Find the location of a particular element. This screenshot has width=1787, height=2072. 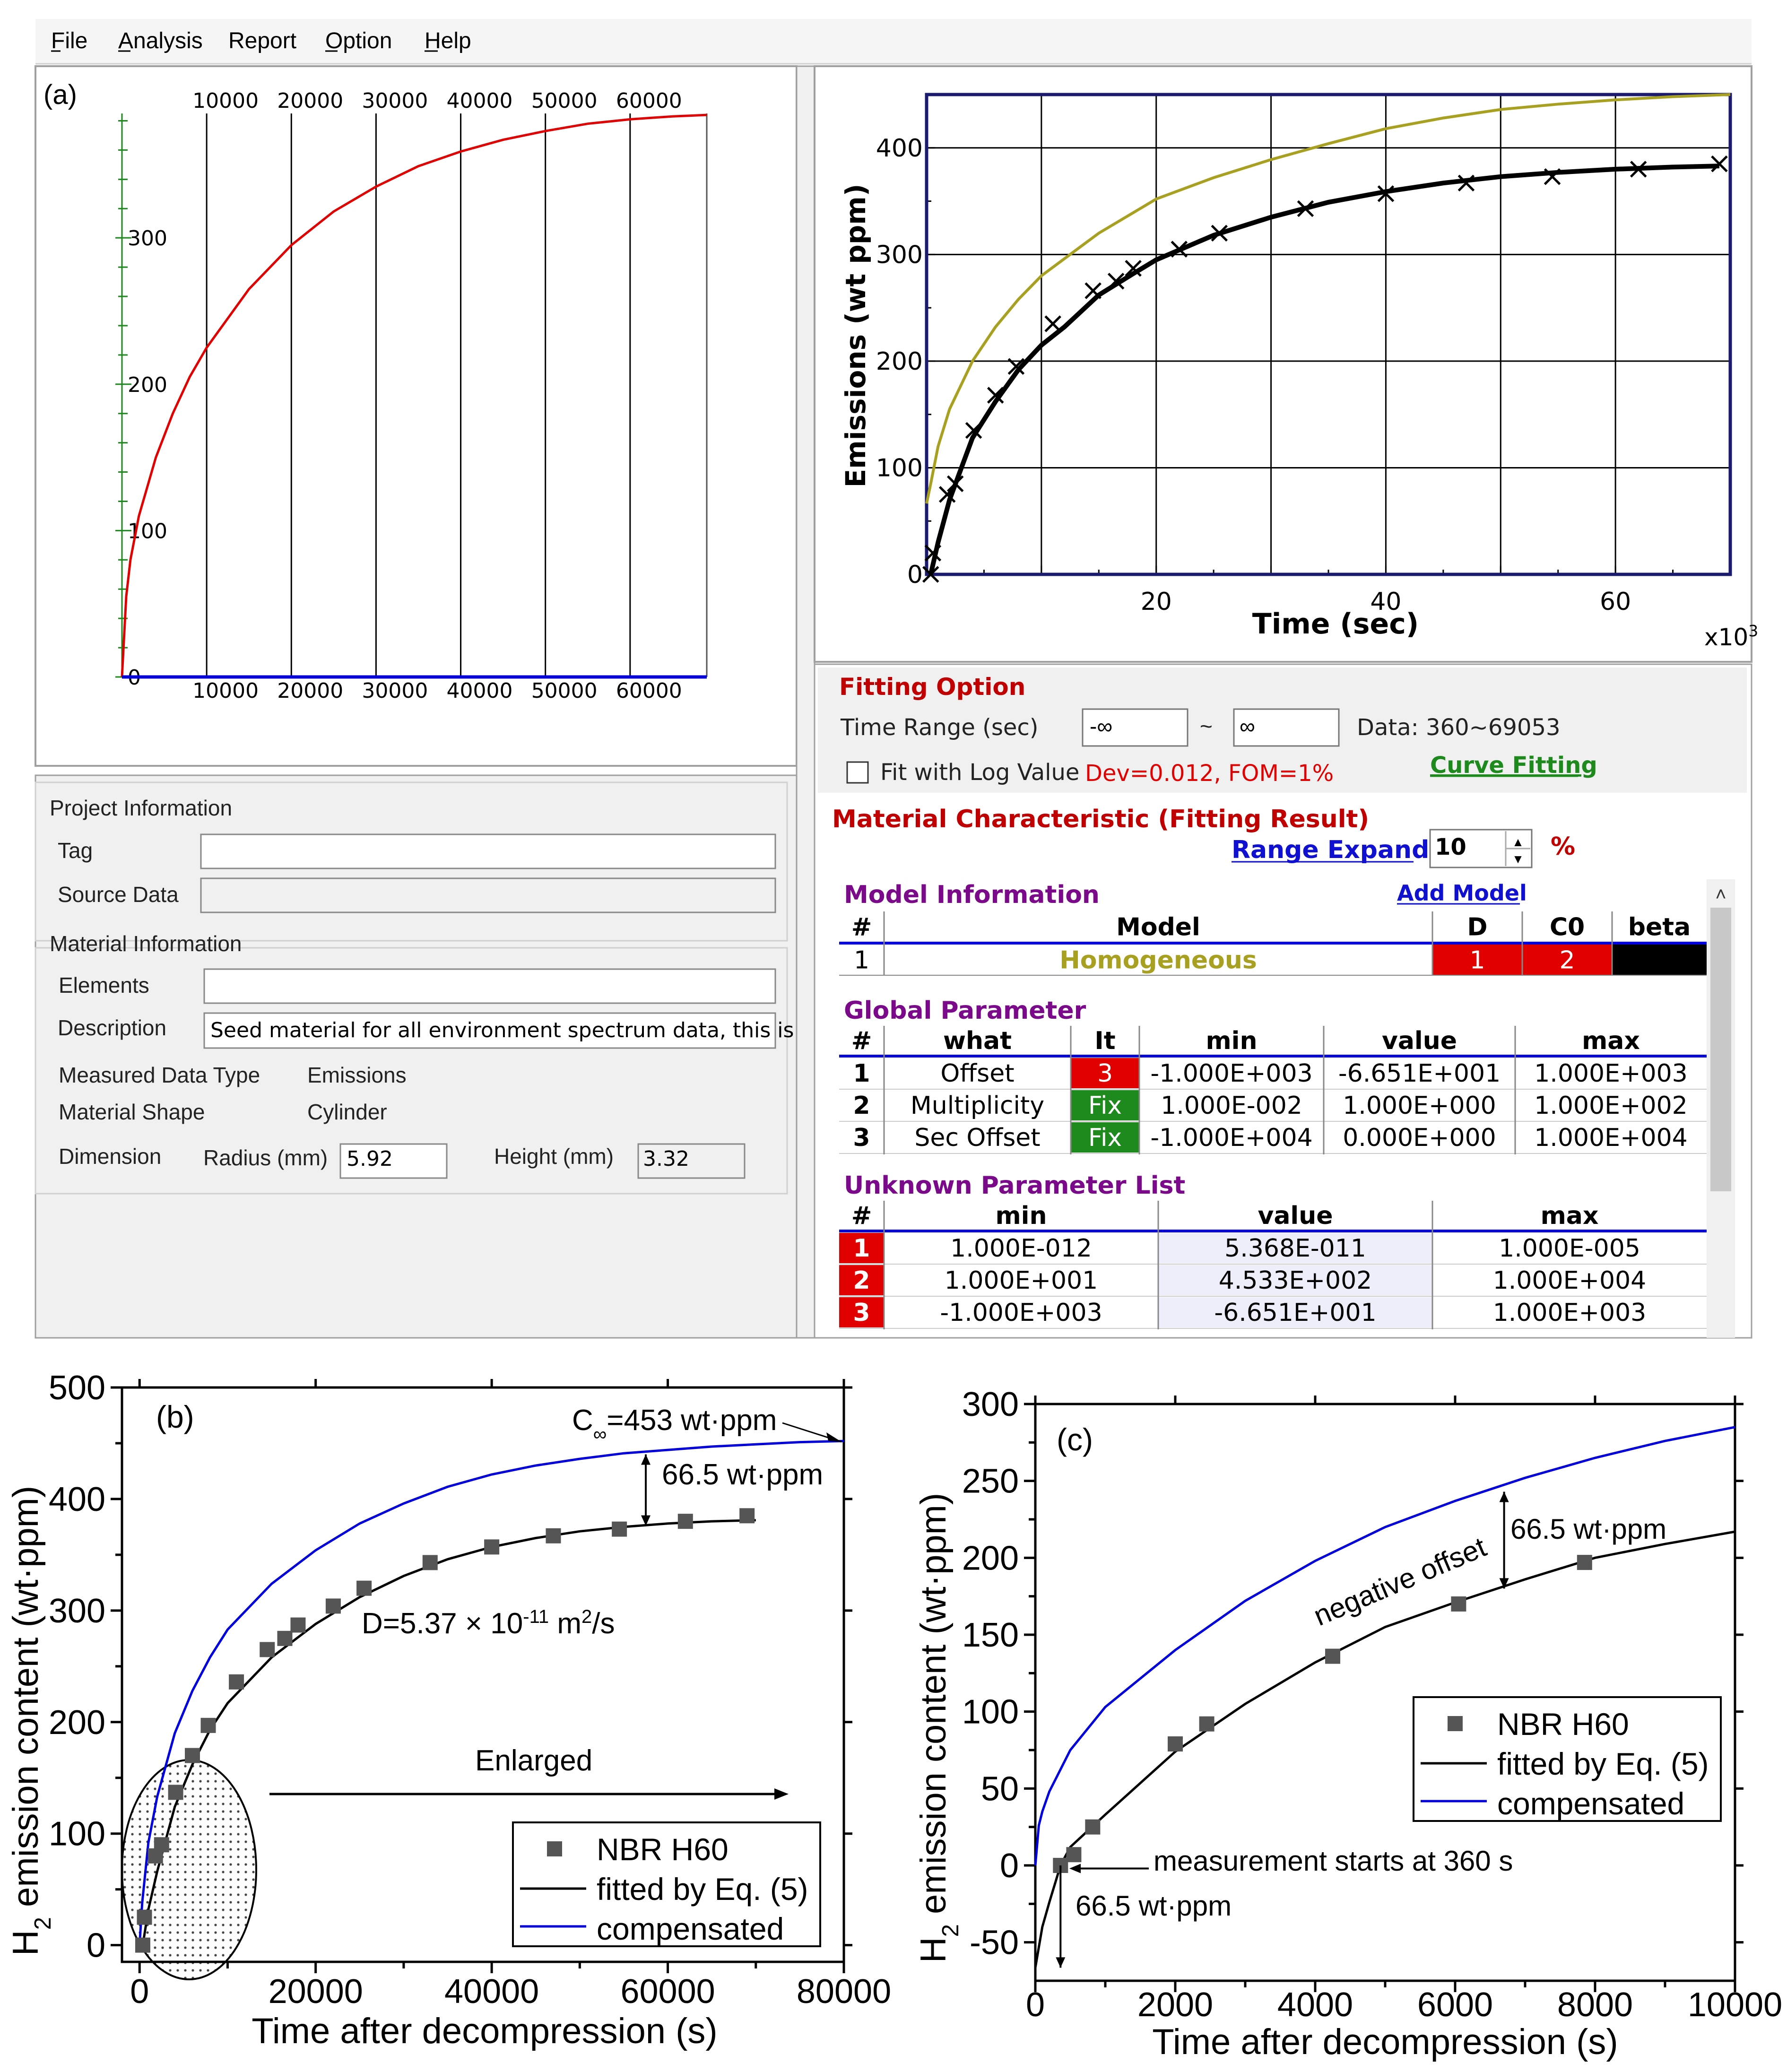

chart-a-top-tick-label: 50000 is located at coordinates (564, 101).